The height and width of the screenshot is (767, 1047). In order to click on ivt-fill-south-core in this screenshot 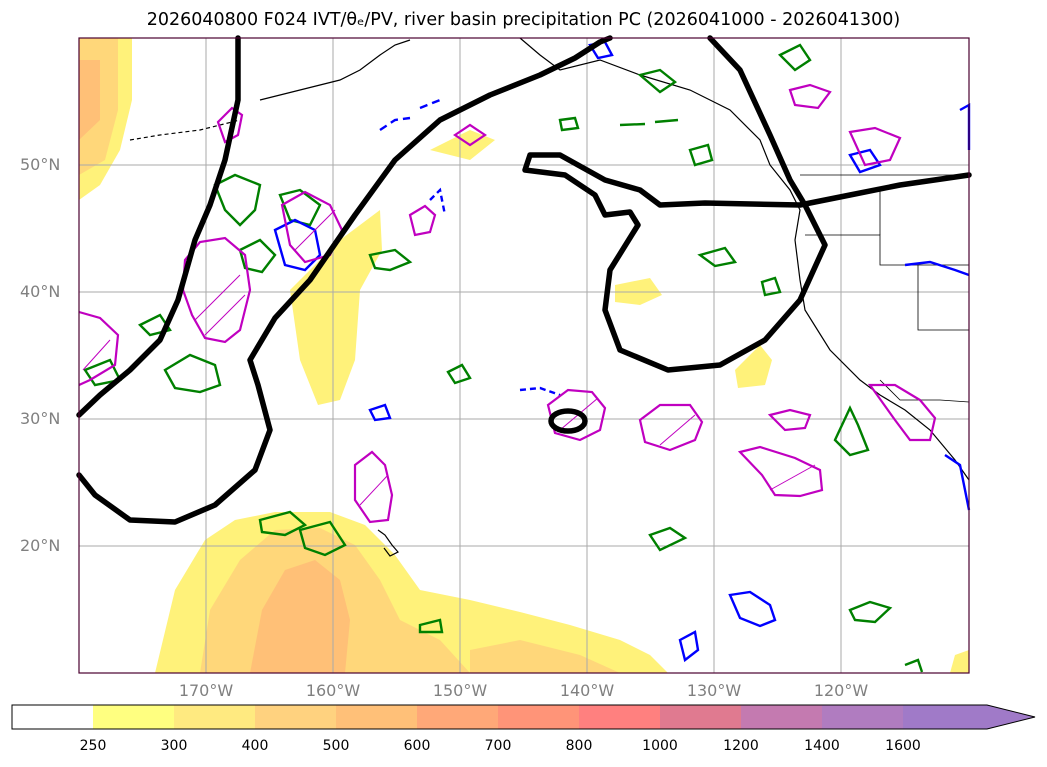, I will do `click(545, 656)`.